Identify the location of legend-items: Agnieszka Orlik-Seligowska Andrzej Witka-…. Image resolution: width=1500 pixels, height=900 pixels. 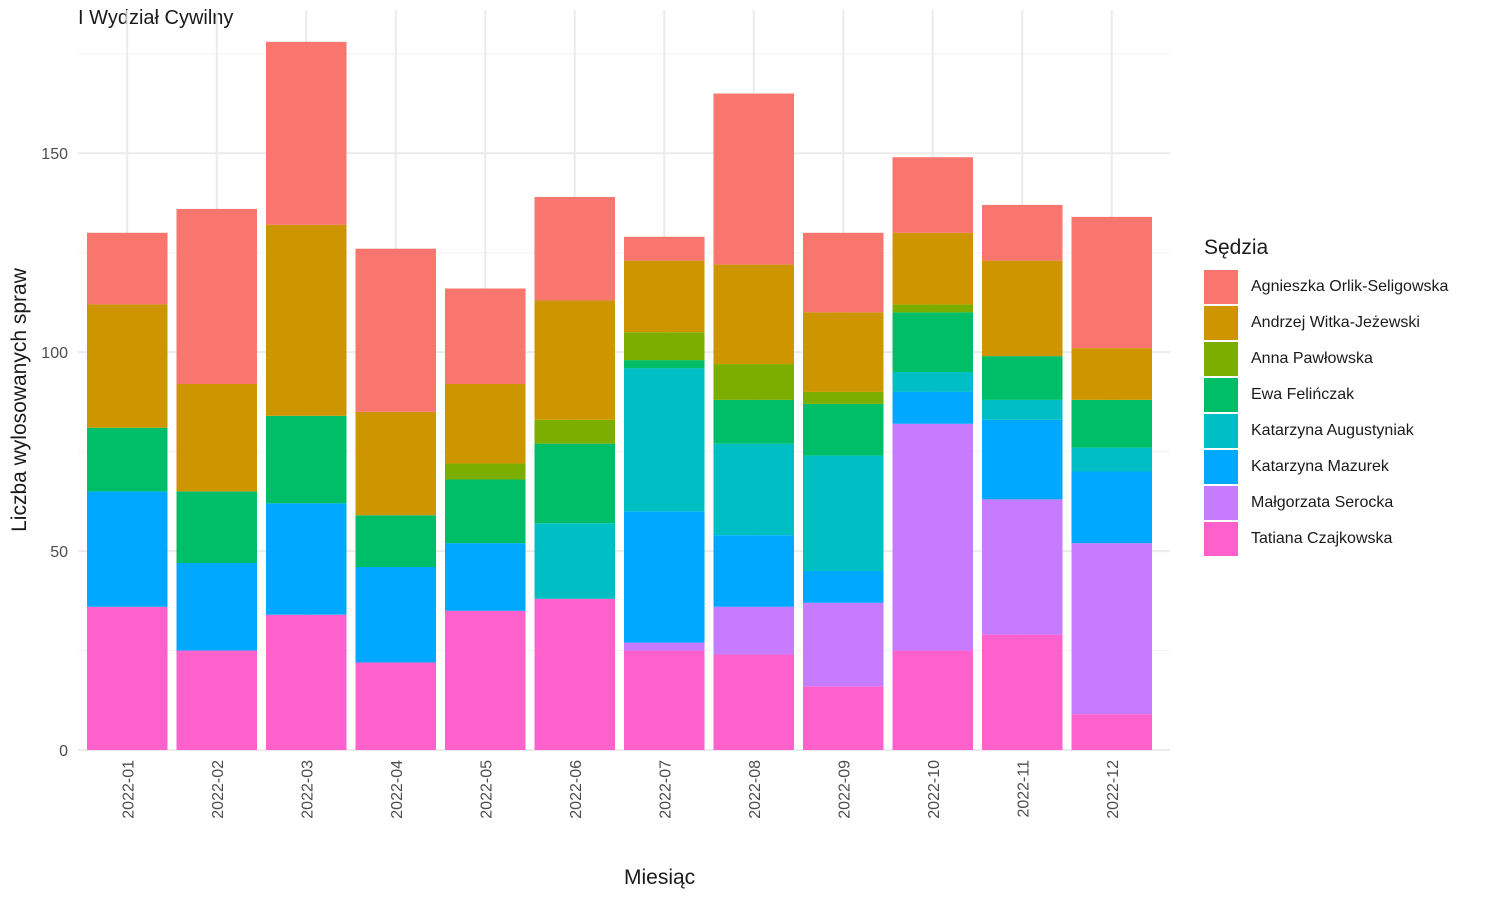
(1326, 413).